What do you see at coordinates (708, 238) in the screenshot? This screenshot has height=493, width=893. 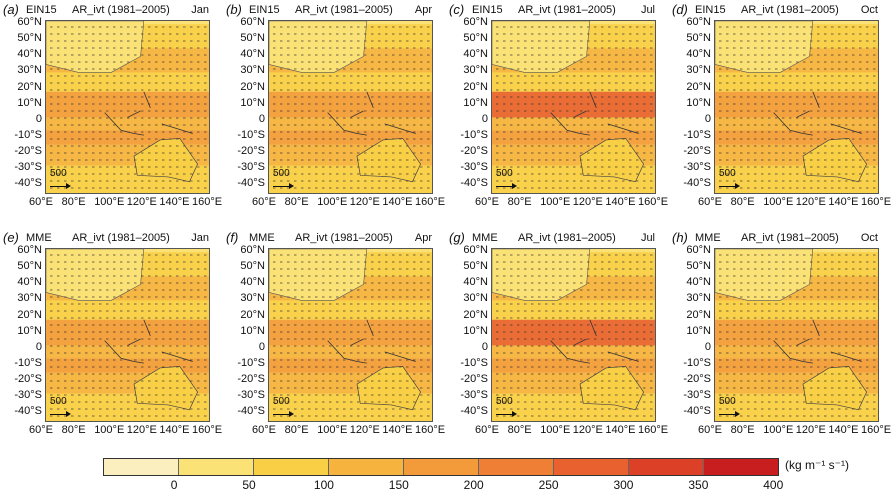 I see `panel-source: MME` at bounding box center [708, 238].